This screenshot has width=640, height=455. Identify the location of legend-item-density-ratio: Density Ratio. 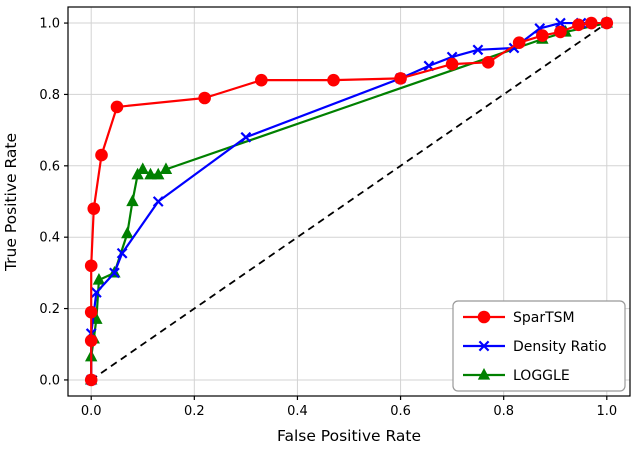
(535, 347).